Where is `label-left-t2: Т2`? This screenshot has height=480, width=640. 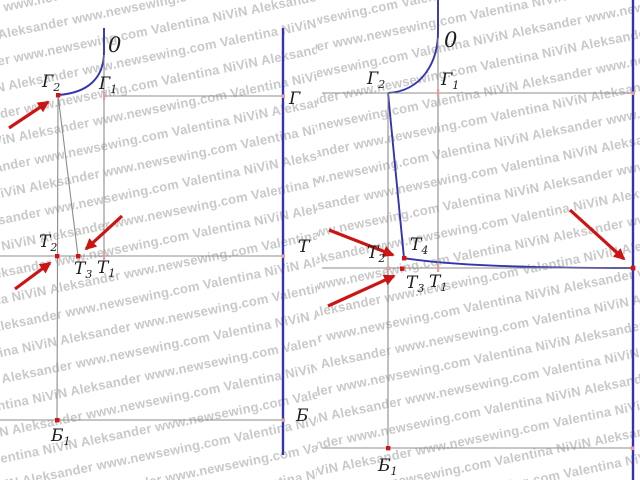 label-left-t2: Т2 is located at coordinates (48, 243).